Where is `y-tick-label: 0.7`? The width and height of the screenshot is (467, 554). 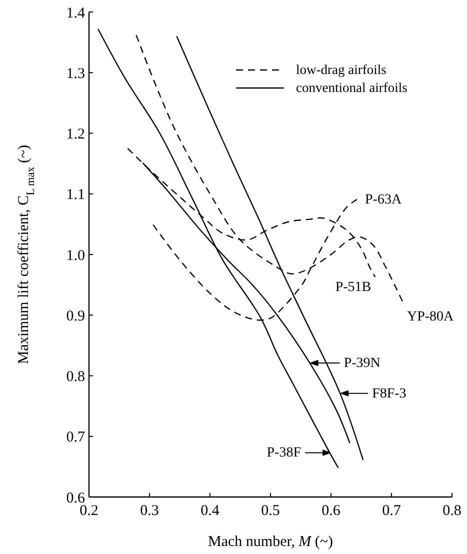 y-tick-label: 0.7 is located at coordinates (76, 438).